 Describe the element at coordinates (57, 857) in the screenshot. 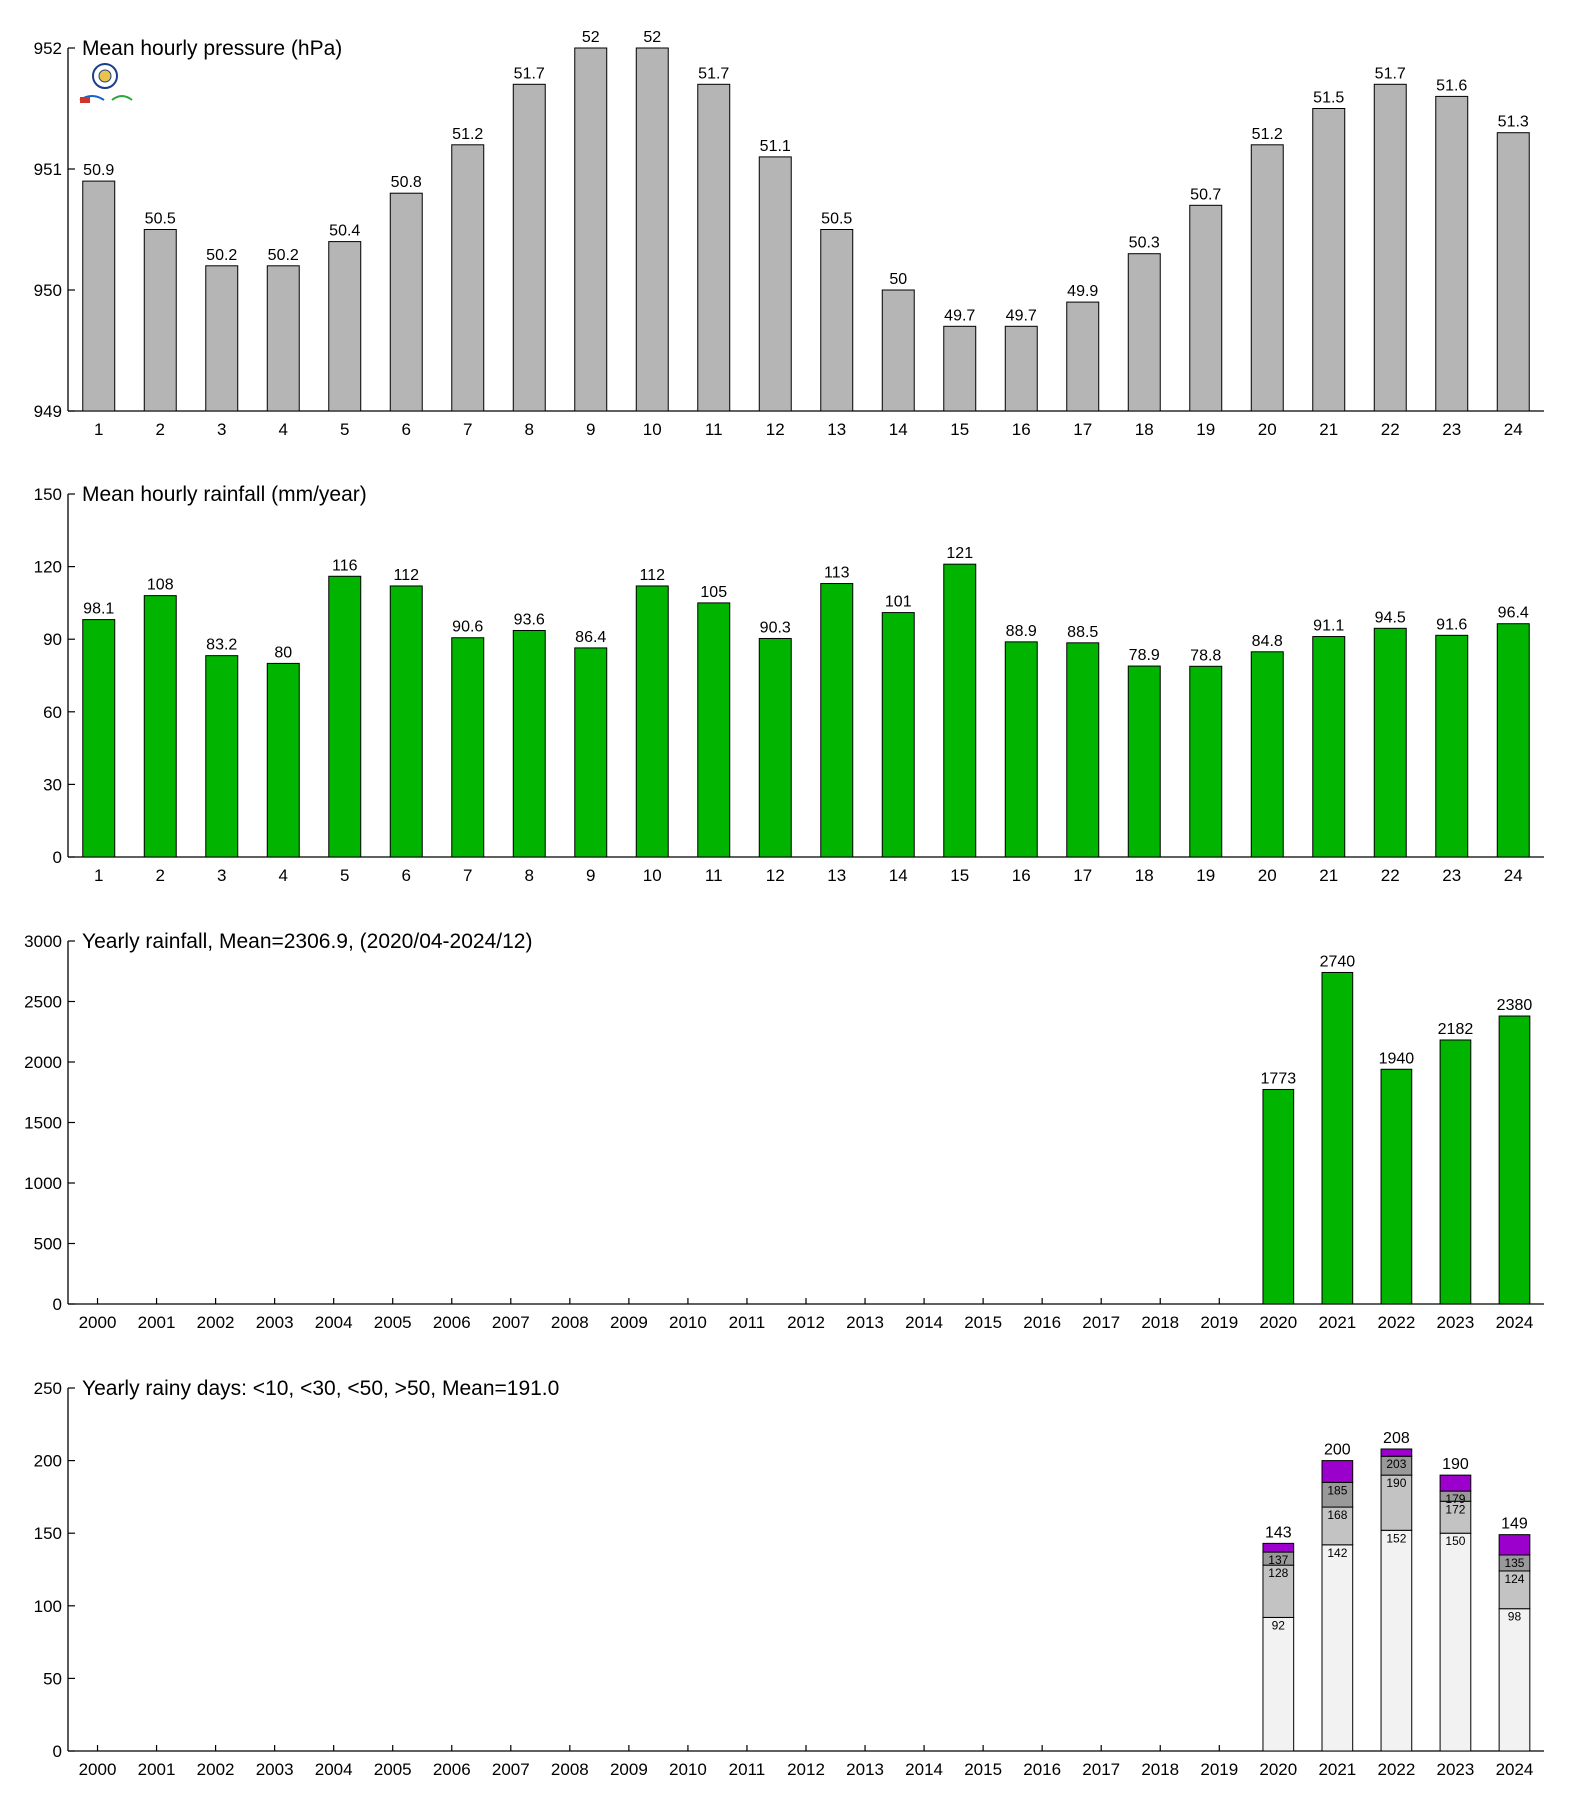

I see `y-tick-label: 0` at that location.